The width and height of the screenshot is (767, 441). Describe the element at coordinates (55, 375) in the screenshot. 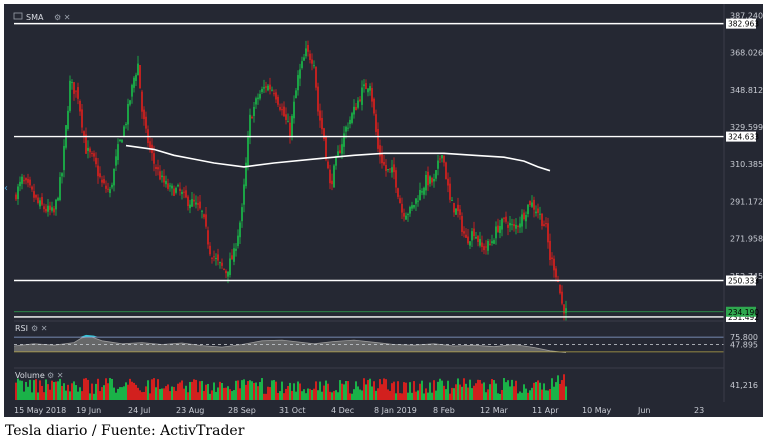

I see `volume-settings-icon: ⚙ ✕` at that location.